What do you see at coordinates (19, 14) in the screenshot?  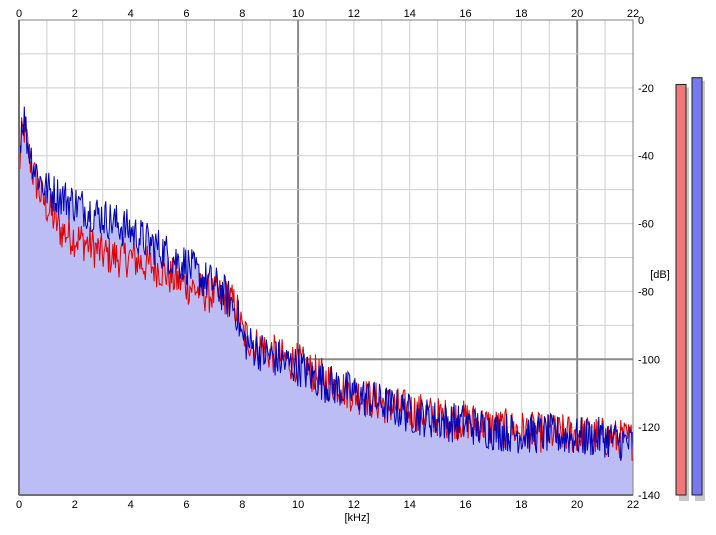 I see `x-tick-label-top: 0` at bounding box center [19, 14].